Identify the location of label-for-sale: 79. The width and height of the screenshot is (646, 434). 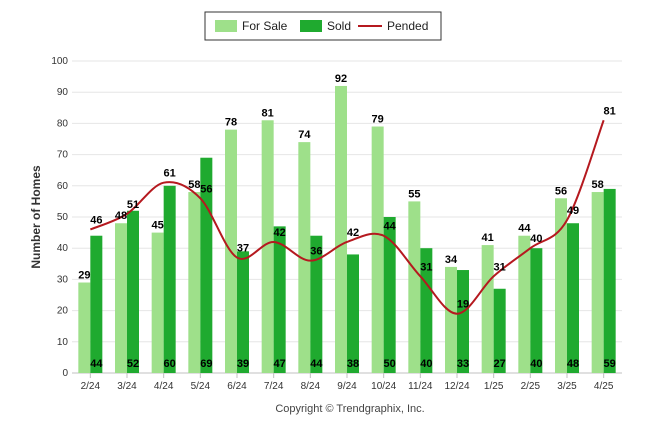
(378, 120).